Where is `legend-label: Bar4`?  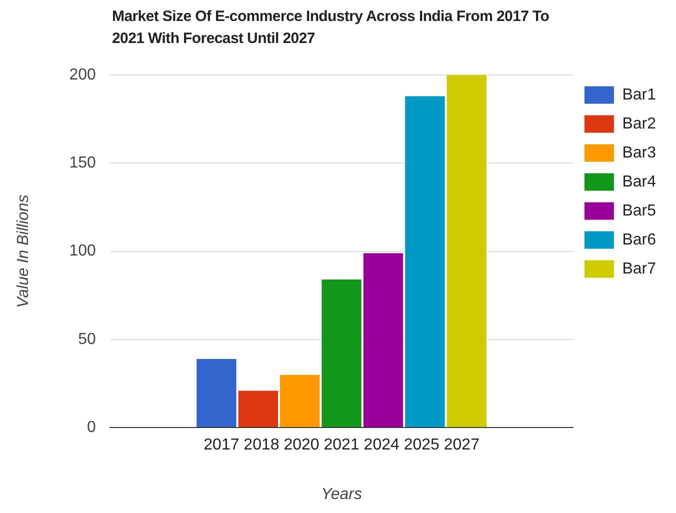 legend-label: Bar4 is located at coordinates (639, 181).